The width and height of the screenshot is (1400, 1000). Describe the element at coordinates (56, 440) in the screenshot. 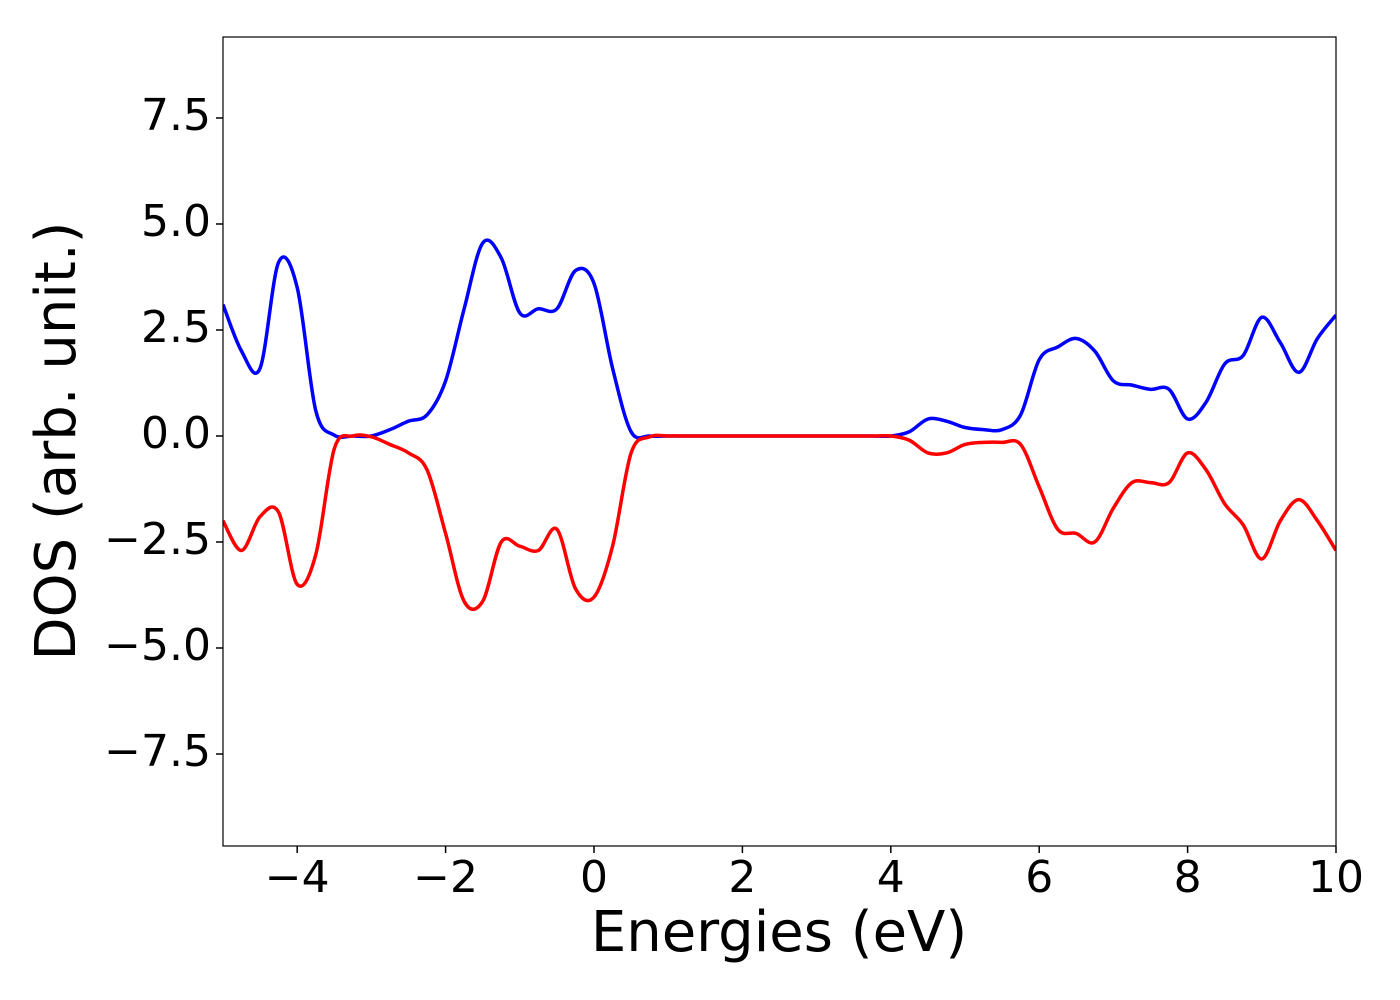

I see `y-axis-label: DOS (arb. unit.)` at that location.